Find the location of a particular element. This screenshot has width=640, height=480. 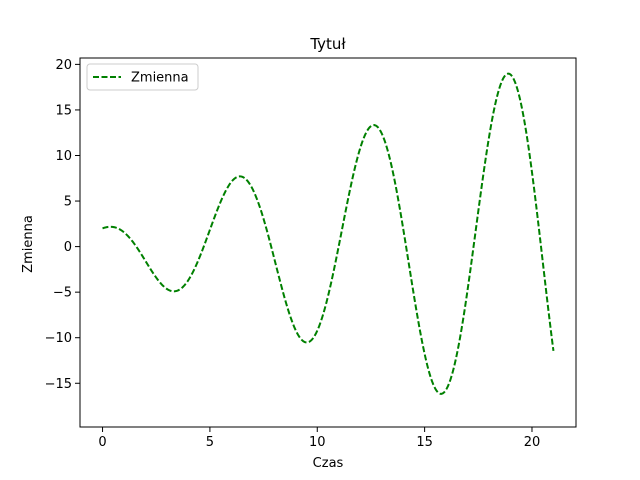

x-tick-label: 5 is located at coordinates (210, 442).